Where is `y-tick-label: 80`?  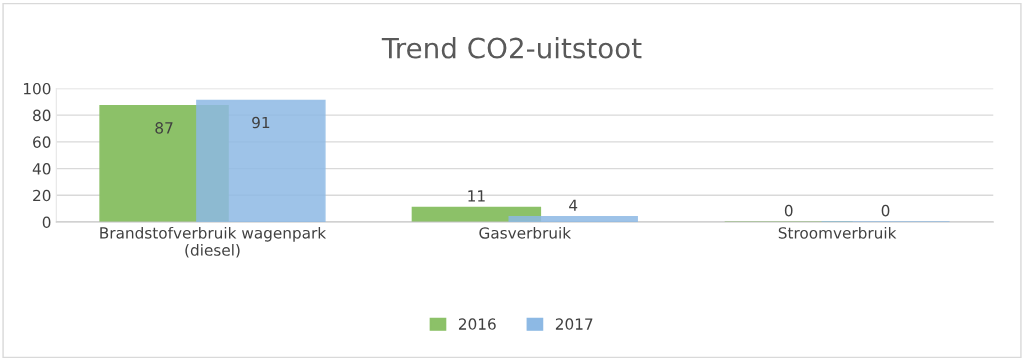 y-tick-label: 80 is located at coordinates (42, 115).